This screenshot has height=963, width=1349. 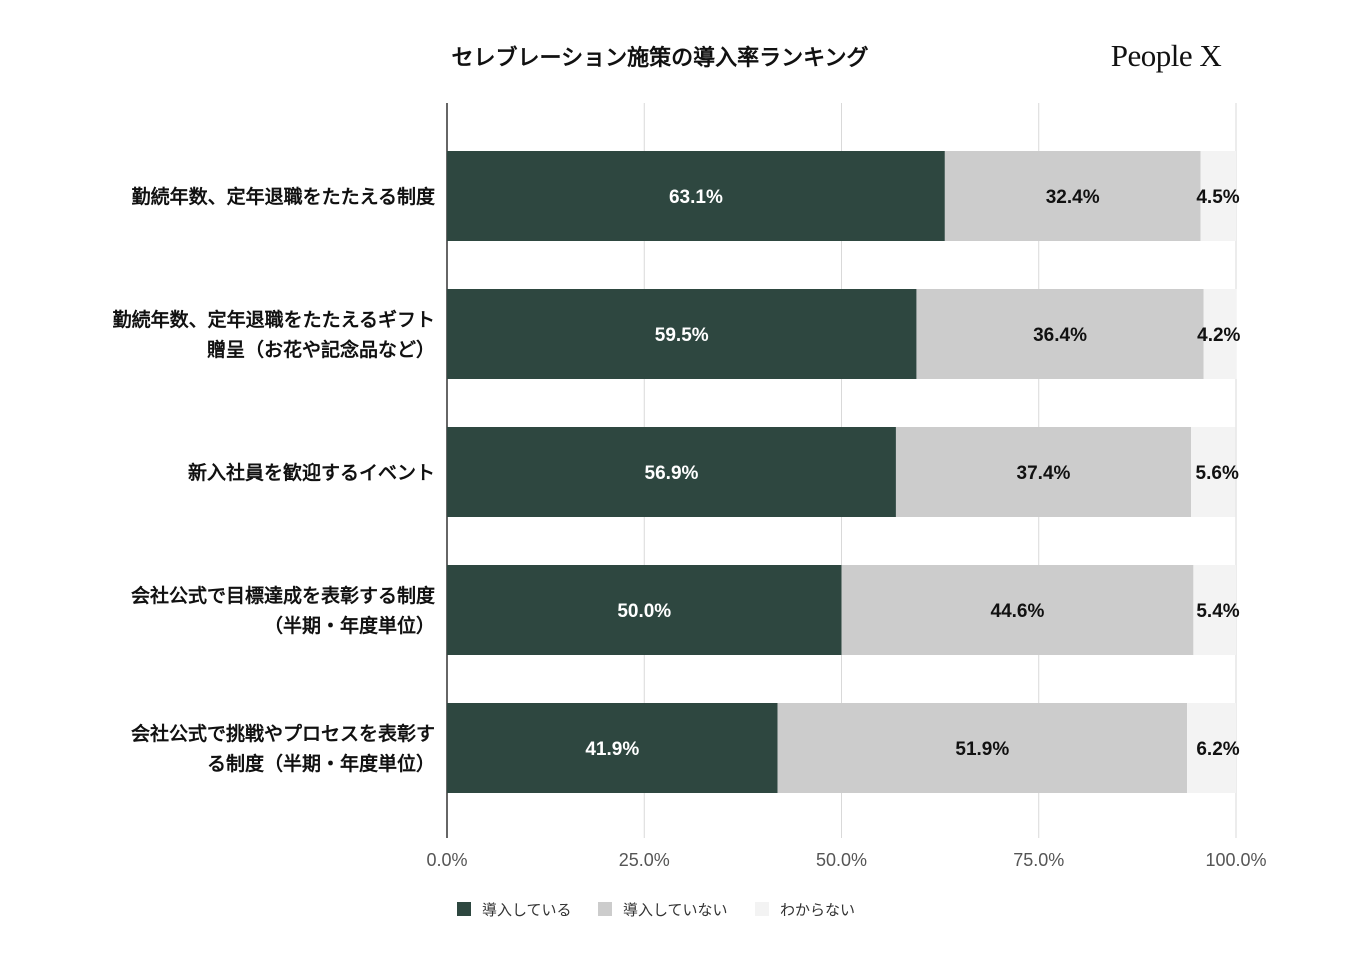 What do you see at coordinates (660, 58) in the screenshot?
I see `chart-title: セレブレーション施策の導入率ランキング` at bounding box center [660, 58].